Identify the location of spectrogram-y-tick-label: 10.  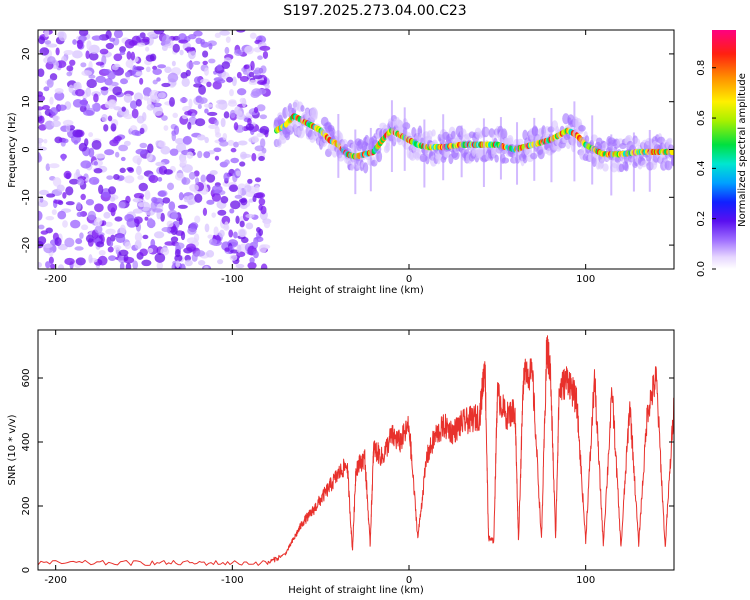
(26, 101).